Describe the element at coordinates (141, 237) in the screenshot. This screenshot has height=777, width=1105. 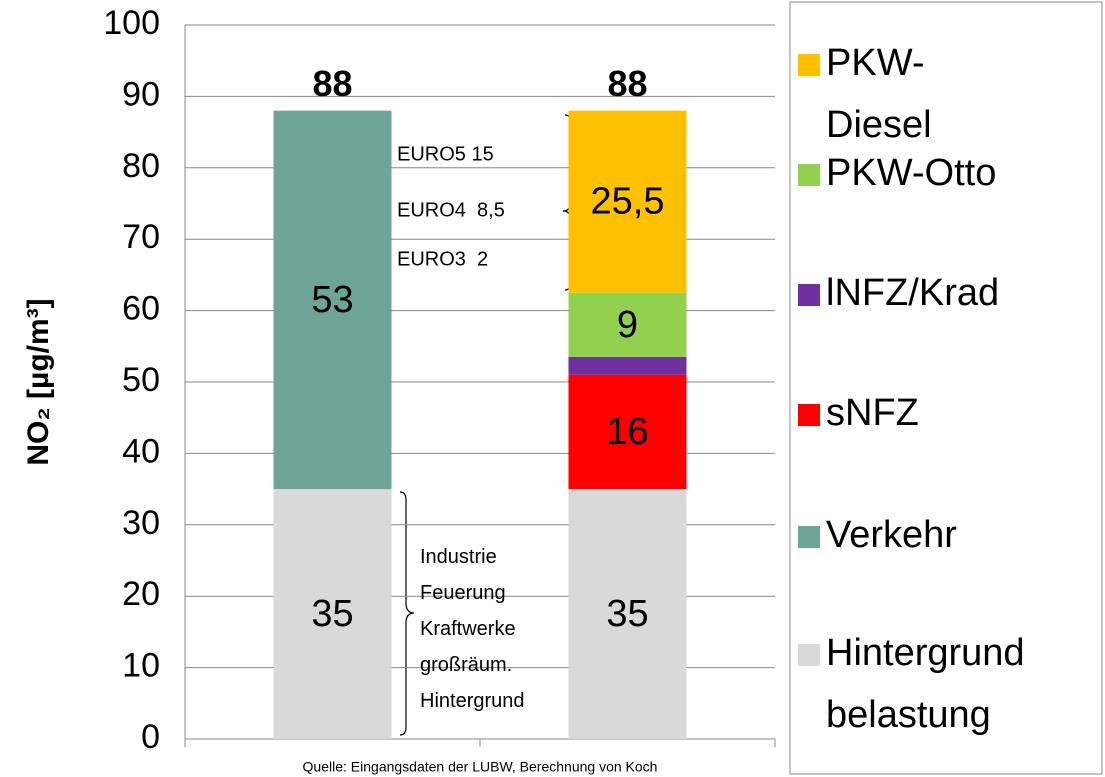
I see `y-tick-label: 70` at that location.